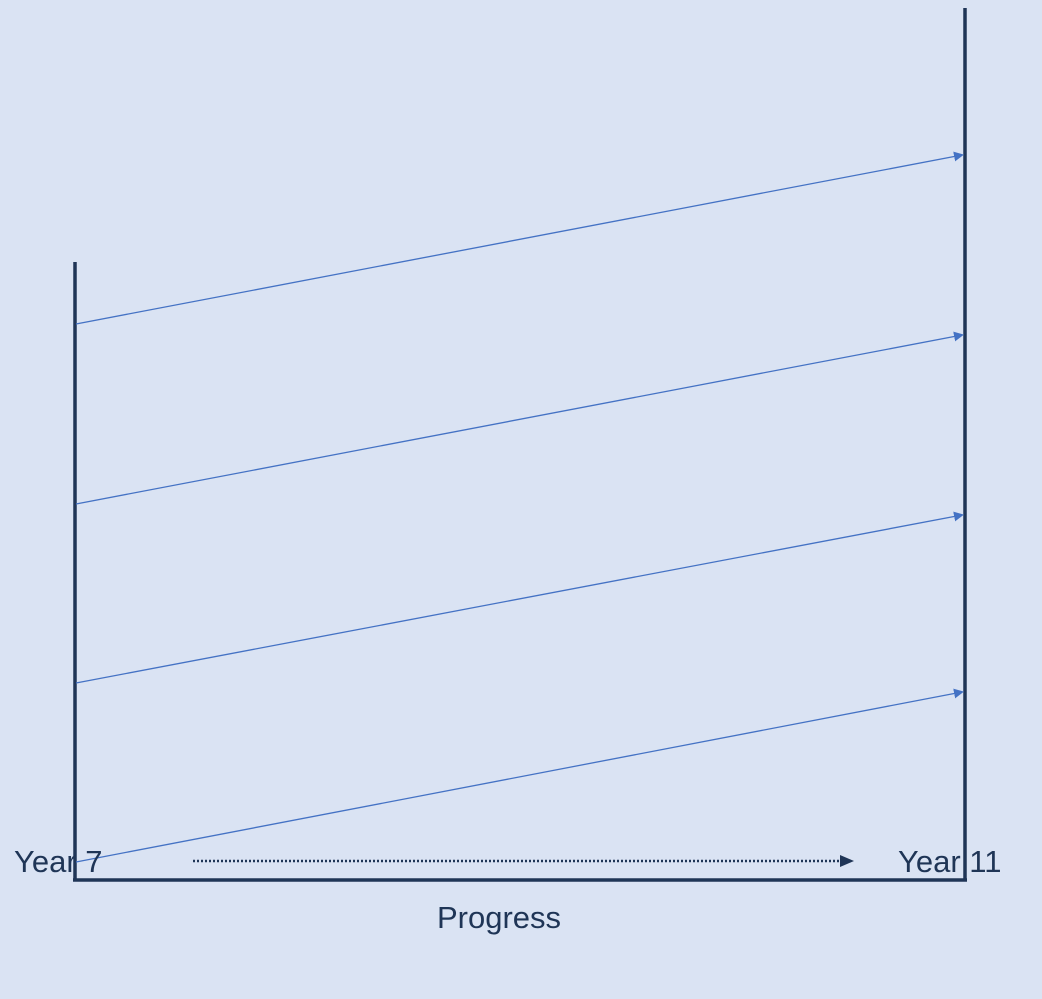 Image resolution: width=1042 pixels, height=999 pixels. Describe the element at coordinates (58, 861) in the screenshot. I see `year-7-label: Year 7` at that location.